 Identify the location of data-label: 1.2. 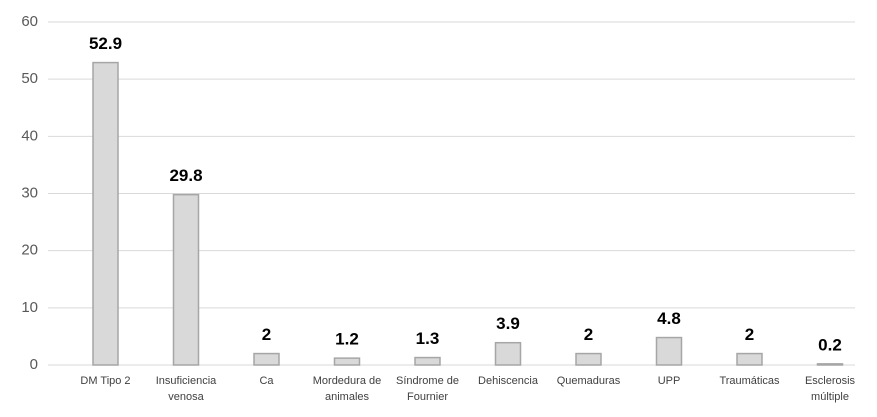
(347, 339).